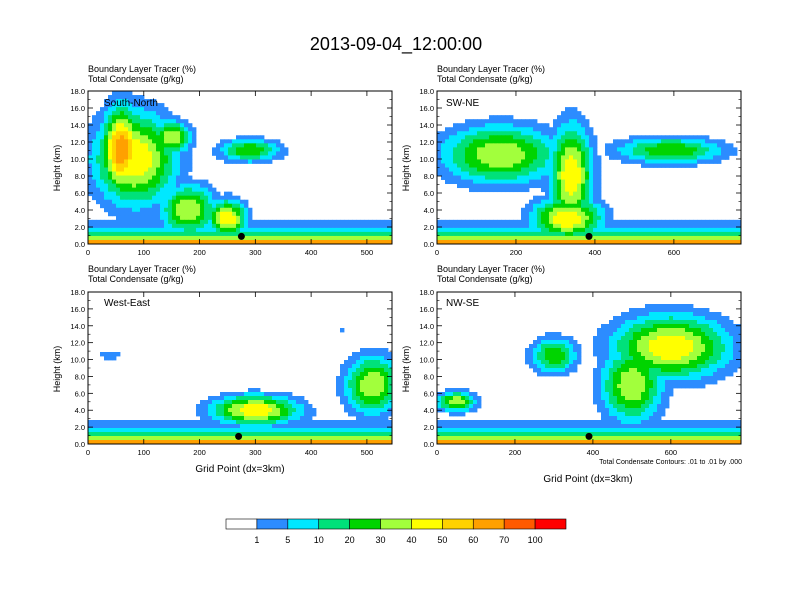 The height and width of the screenshot is (612, 792). Describe the element at coordinates (311, 252) in the screenshot. I see `x-tick-label: 400` at that location.